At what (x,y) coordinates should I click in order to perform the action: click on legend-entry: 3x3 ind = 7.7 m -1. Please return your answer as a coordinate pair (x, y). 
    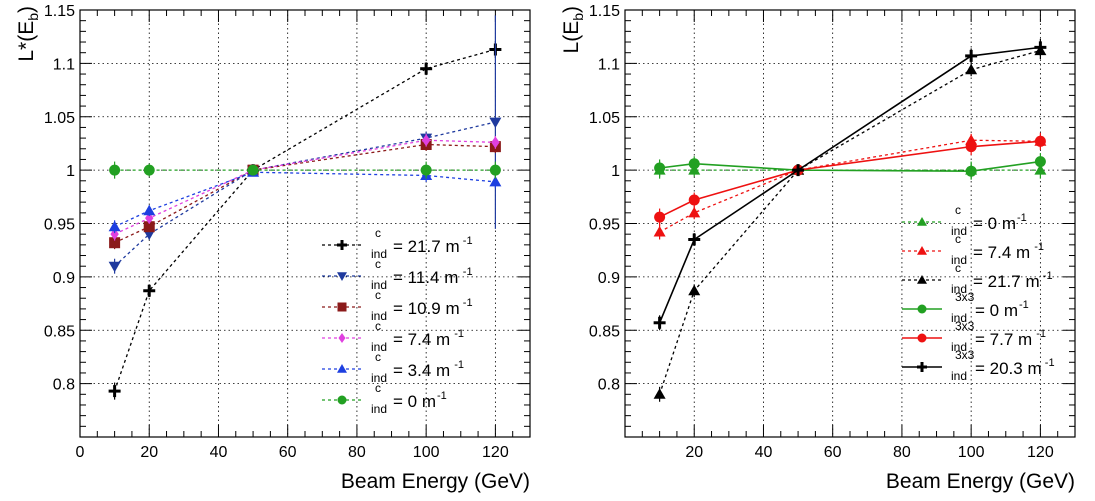
    Looking at the image, I should click on (974, 336).